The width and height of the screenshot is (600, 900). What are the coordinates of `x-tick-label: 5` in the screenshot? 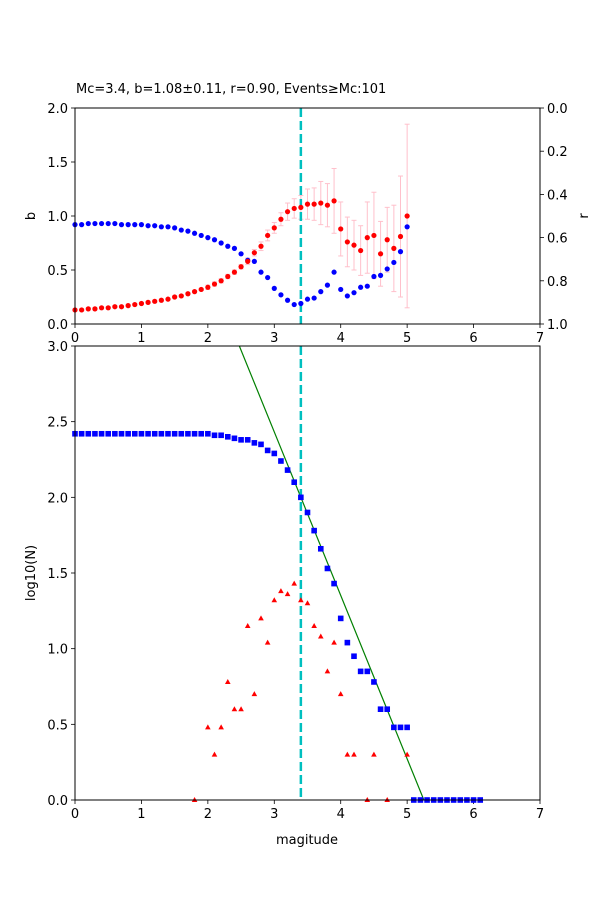 It's located at (407, 338).